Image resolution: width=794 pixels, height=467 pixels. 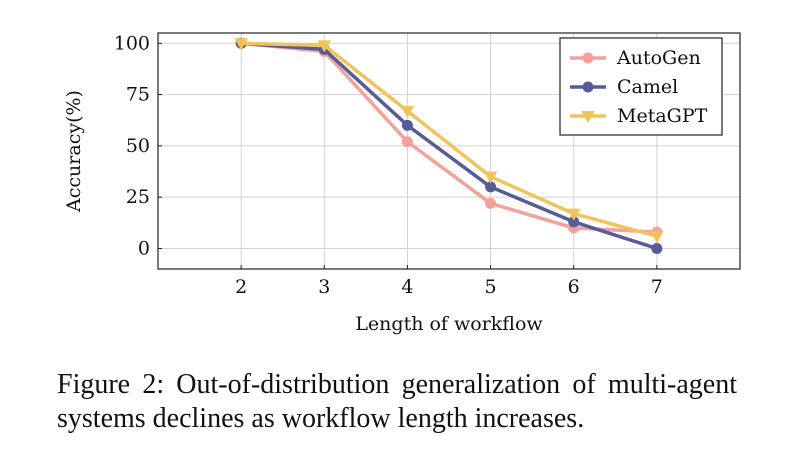 I want to click on y-tick-label: 0, so click(x=144, y=248).